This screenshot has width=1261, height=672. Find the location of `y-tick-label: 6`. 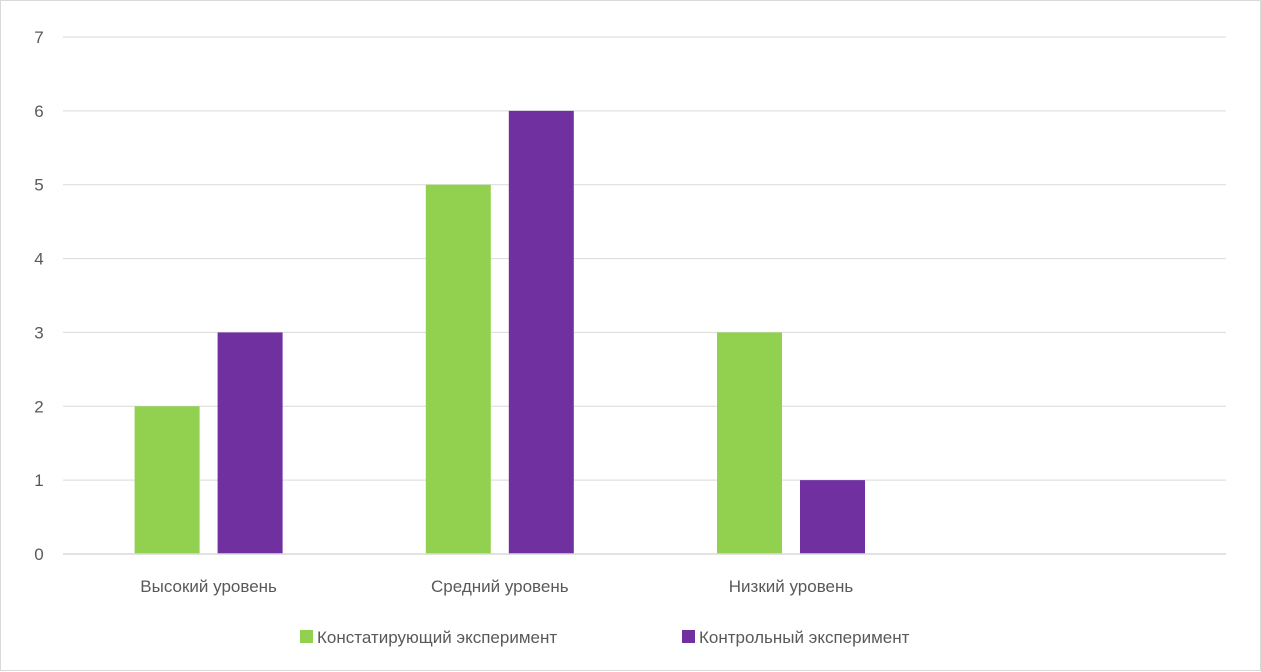

y-tick-label: 6 is located at coordinates (38, 111).